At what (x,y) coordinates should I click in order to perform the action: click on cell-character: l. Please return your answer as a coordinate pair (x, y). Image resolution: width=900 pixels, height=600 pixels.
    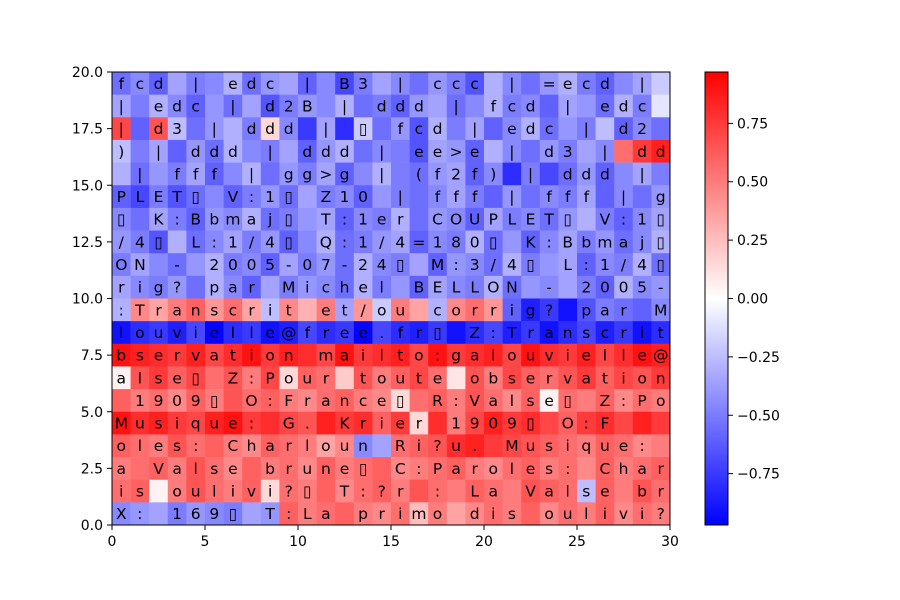
    Looking at the image, I should click on (214, 492).